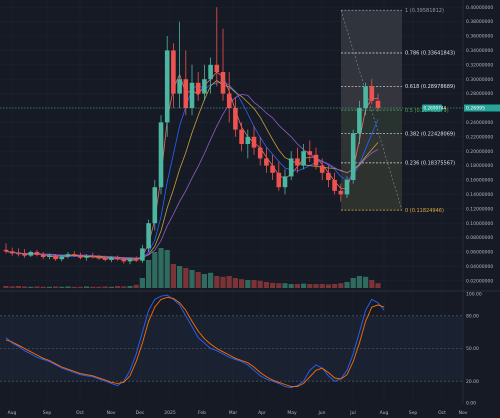  Describe the element at coordinates (479, 137) in the screenshot. I see `price-tick-label: 0.22000000` at that location.